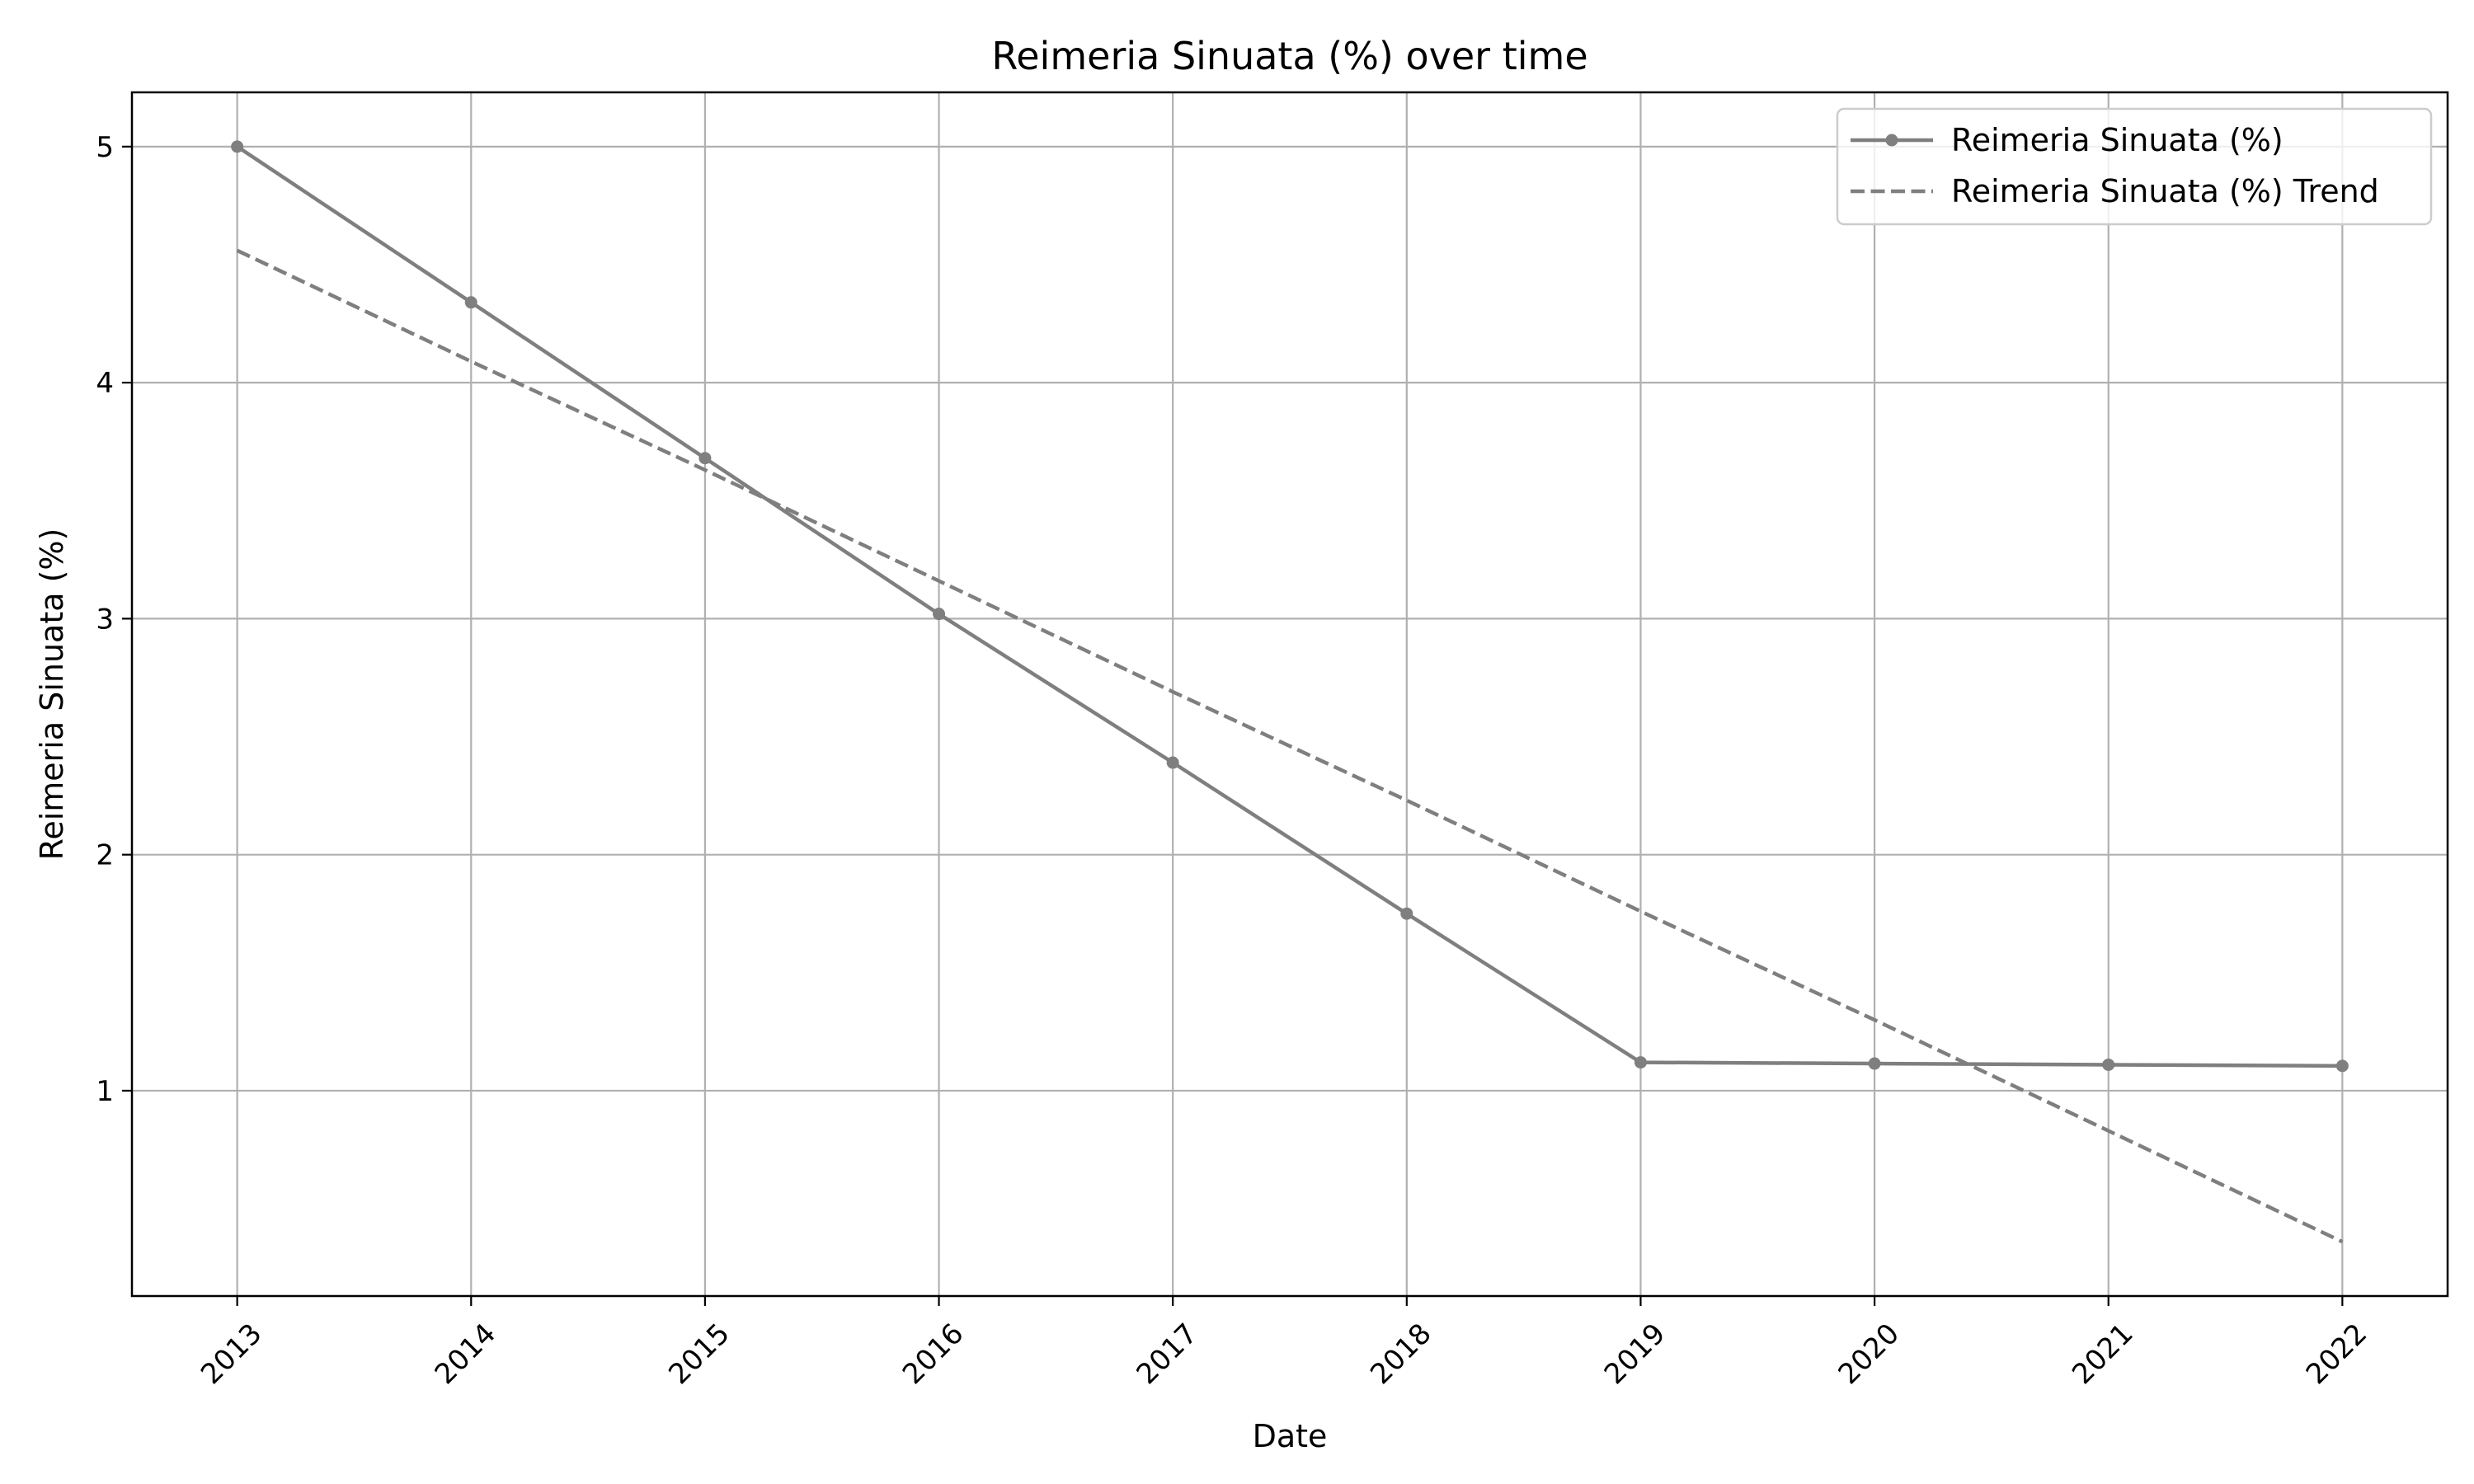  What do you see at coordinates (105, 855) in the screenshot?
I see `y-tick-label: 2` at bounding box center [105, 855].